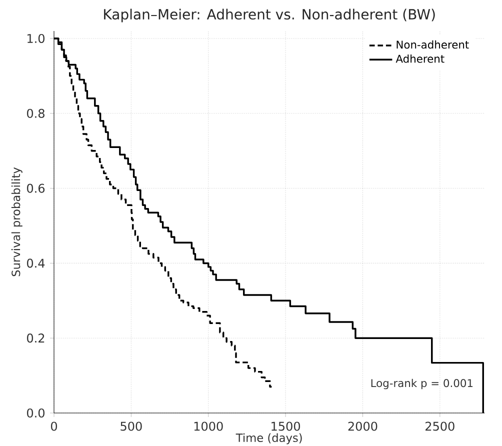  What do you see at coordinates (269, 15) in the screenshot?
I see `chart-title: Kaplan–Meier: Adherent vs. Non-adherent (BW)` at bounding box center [269, 15].